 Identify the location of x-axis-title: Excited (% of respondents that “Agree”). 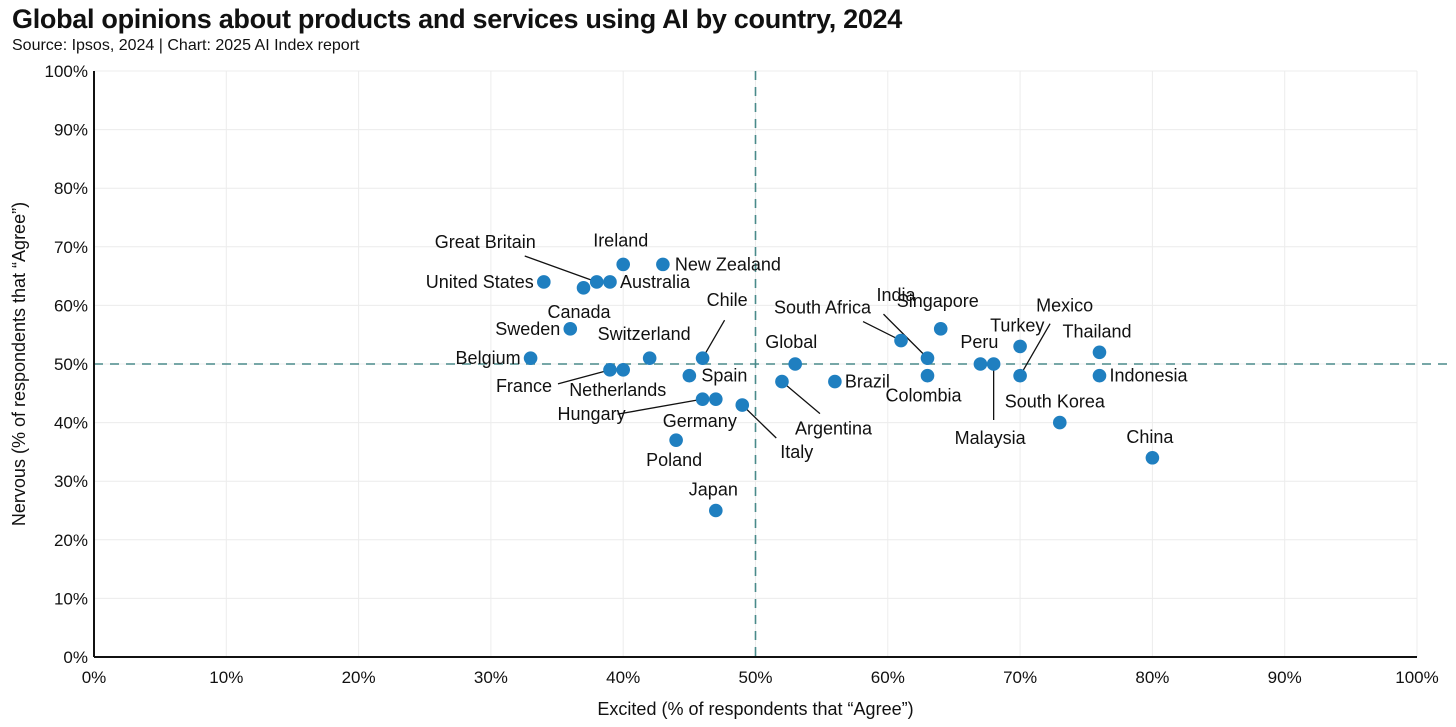
(755, 709).